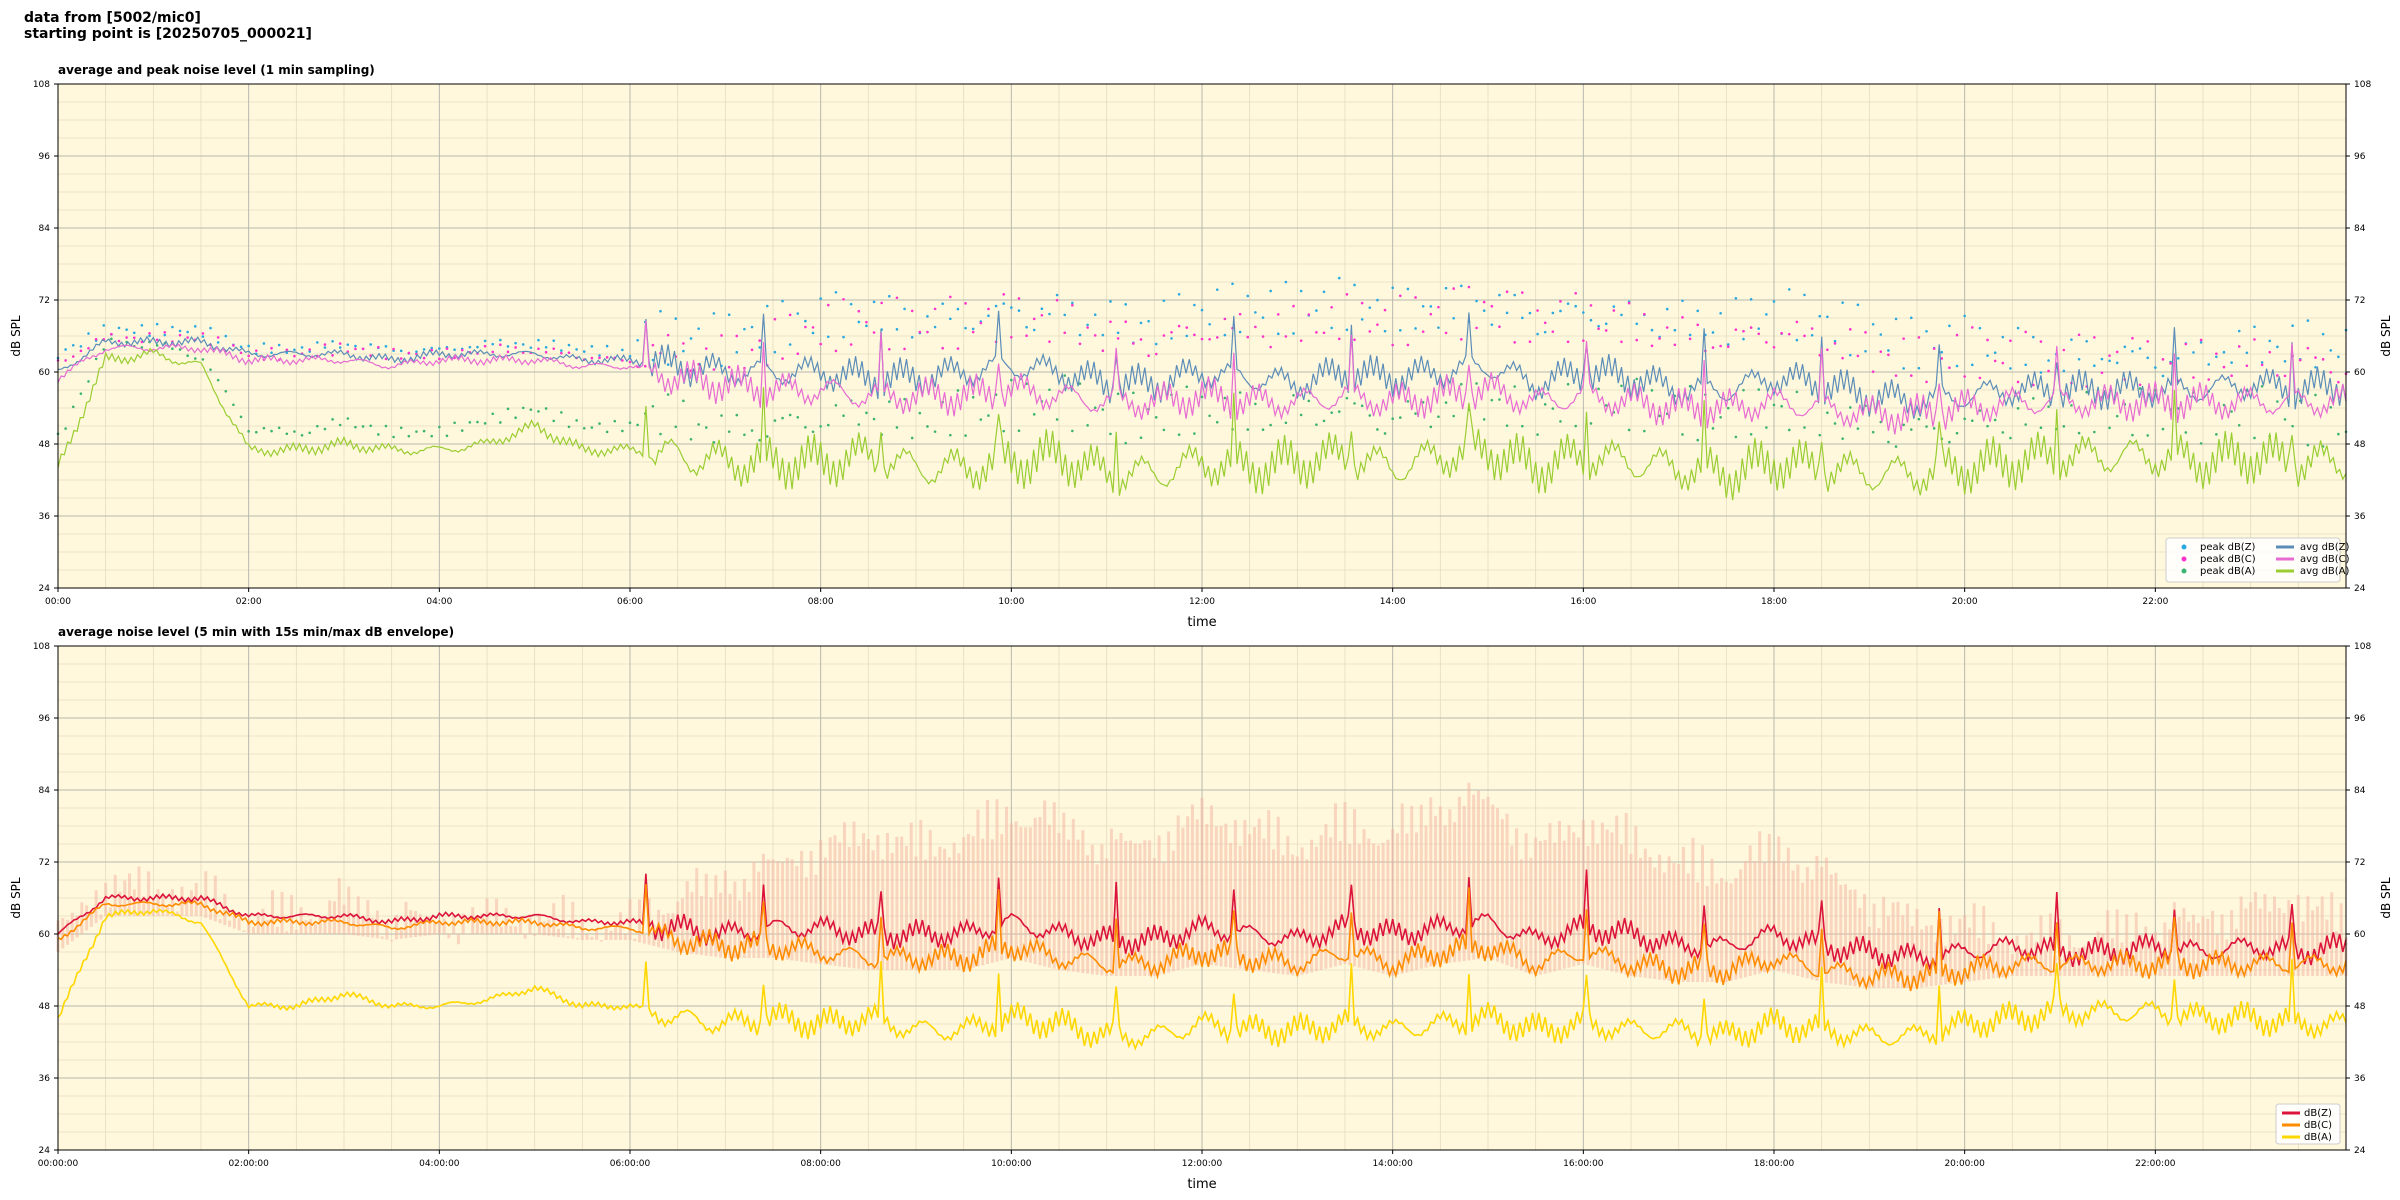  What do you see at coordinates (1392, 1164) in the screenshot?
I see `x-tick-label: 14:00:00` at bounding box center [1392, 1164].